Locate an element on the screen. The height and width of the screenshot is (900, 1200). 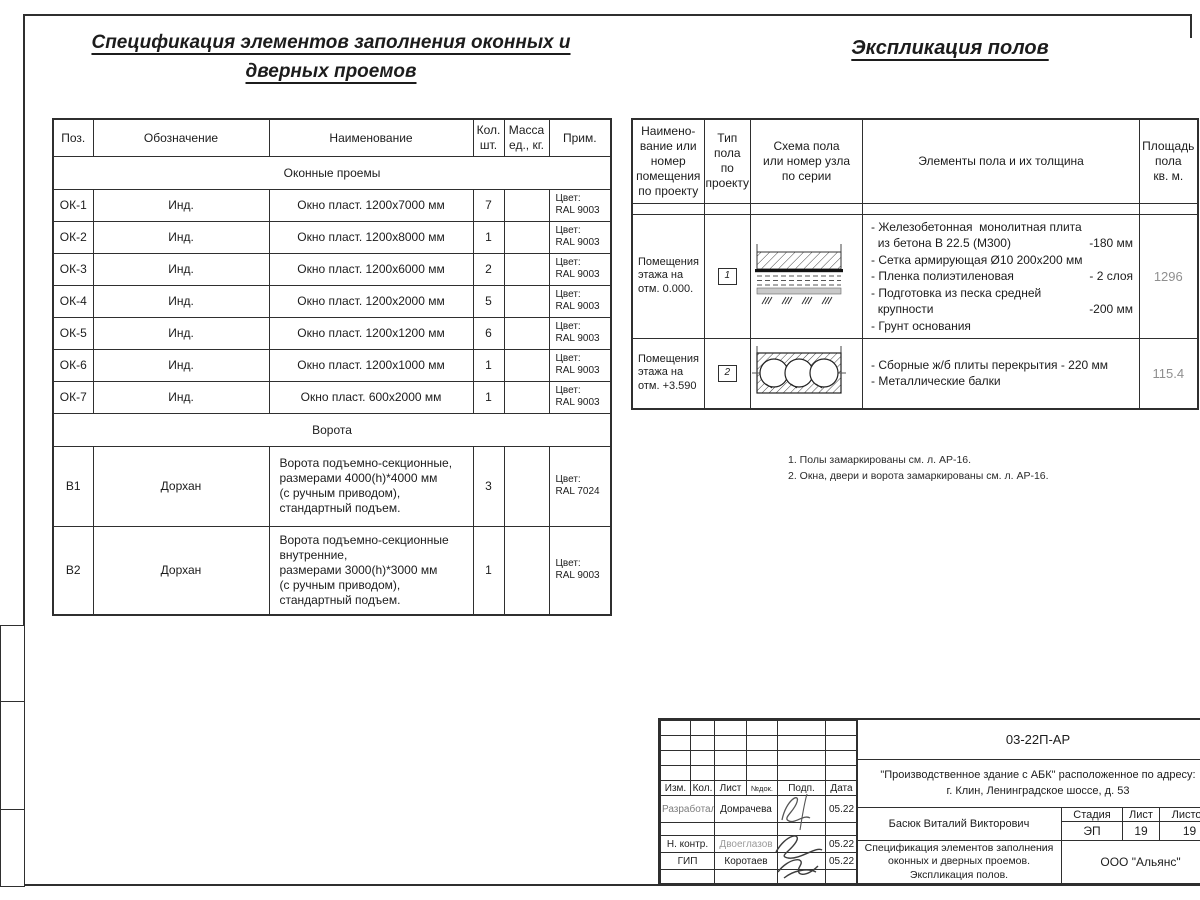
signature-row-developer: Разработал Домрачева 05.22 is located at coordinates (759, 809).